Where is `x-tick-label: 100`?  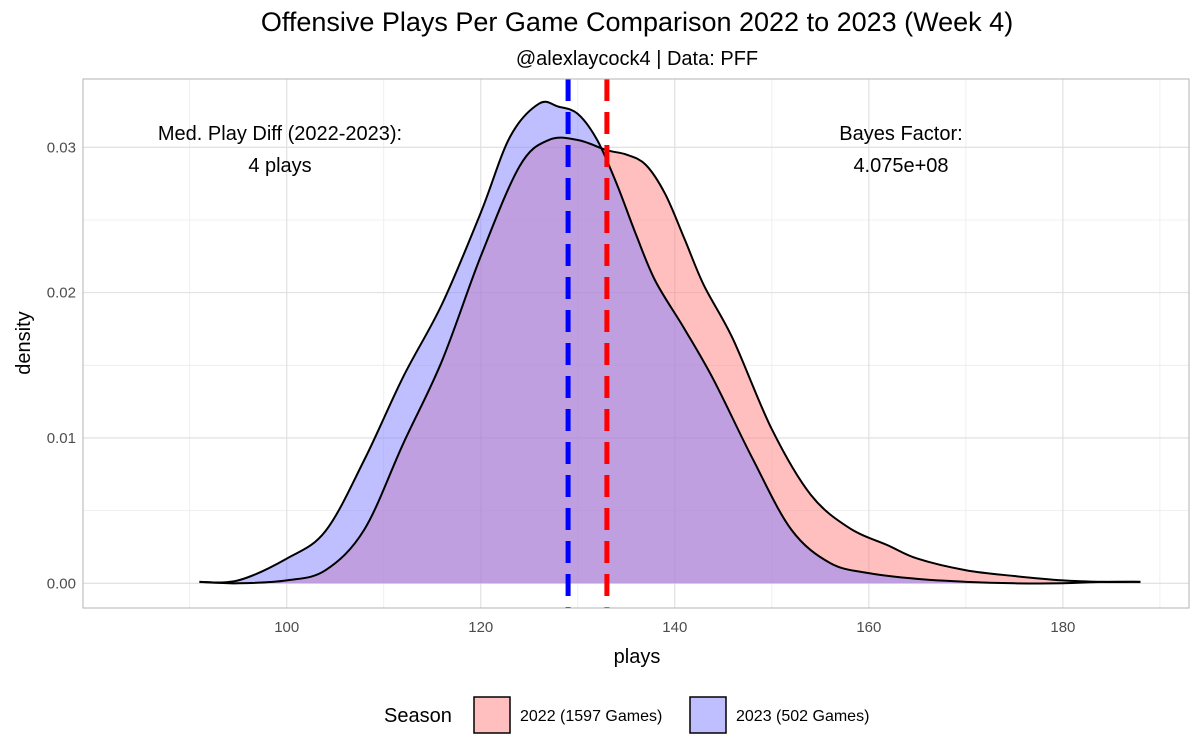
x-tick-label: 100 is located at coordinates (286, 627).